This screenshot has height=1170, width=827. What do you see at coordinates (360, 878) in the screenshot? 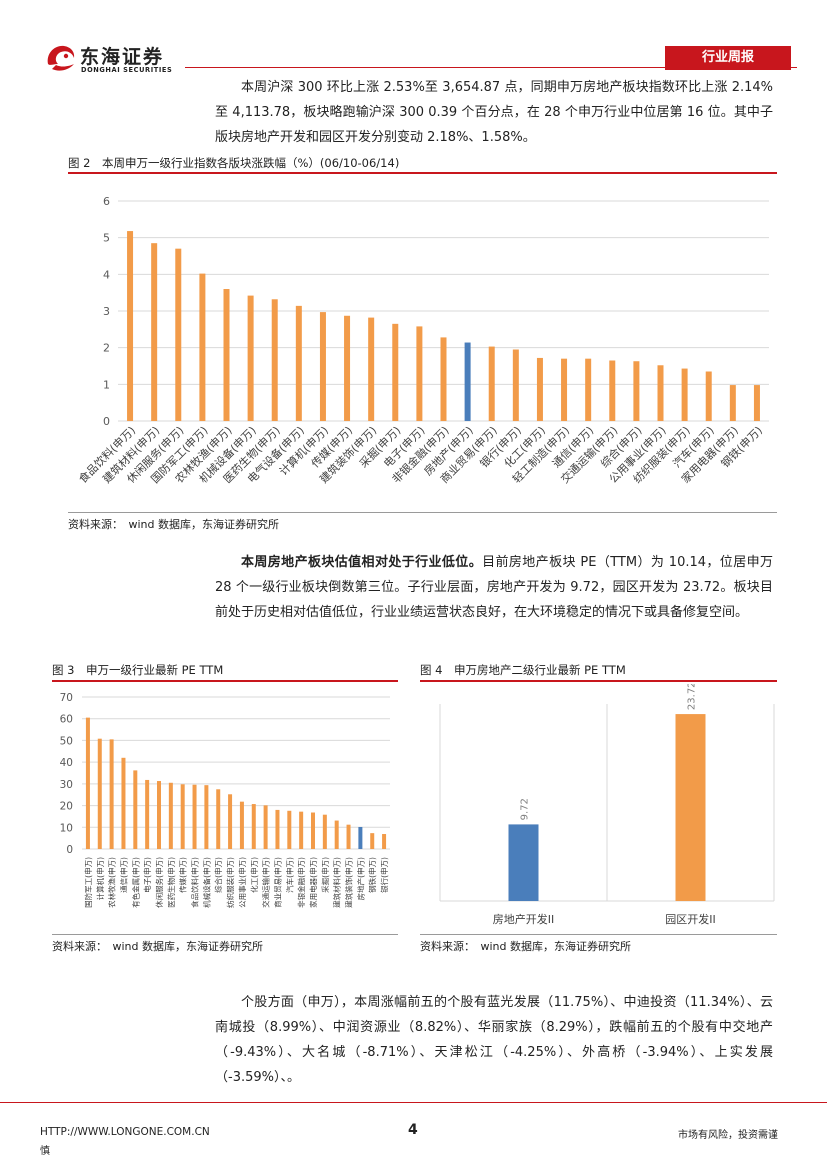
I see `x-tick-label: 房地产(申万)` at bounding box center [360, 878].